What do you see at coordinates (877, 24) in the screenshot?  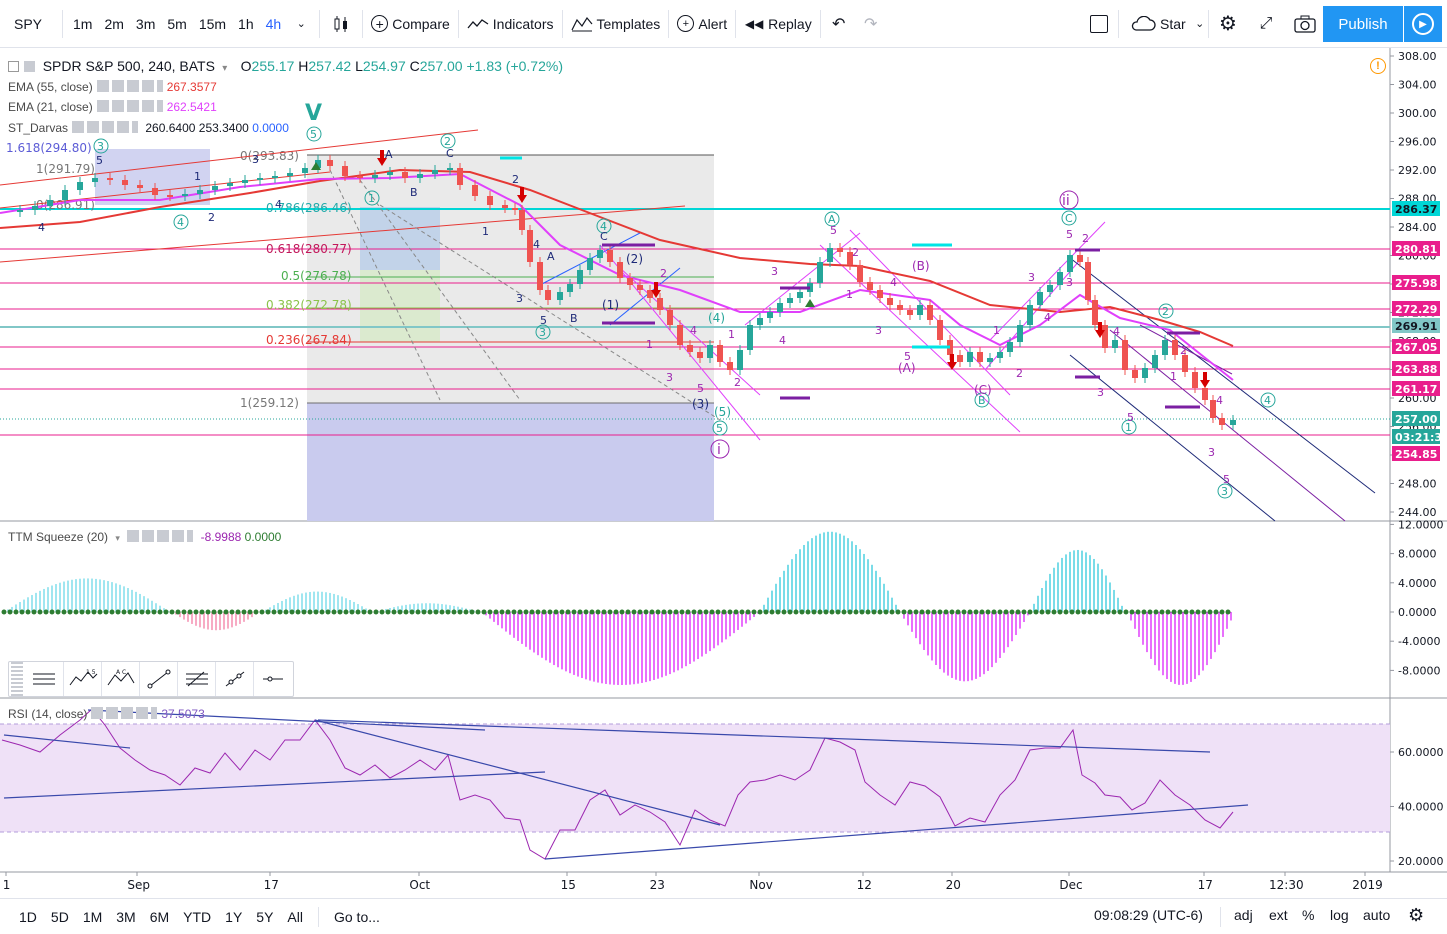 I see `redo-button: ↷` at bounding box center [877, 24].